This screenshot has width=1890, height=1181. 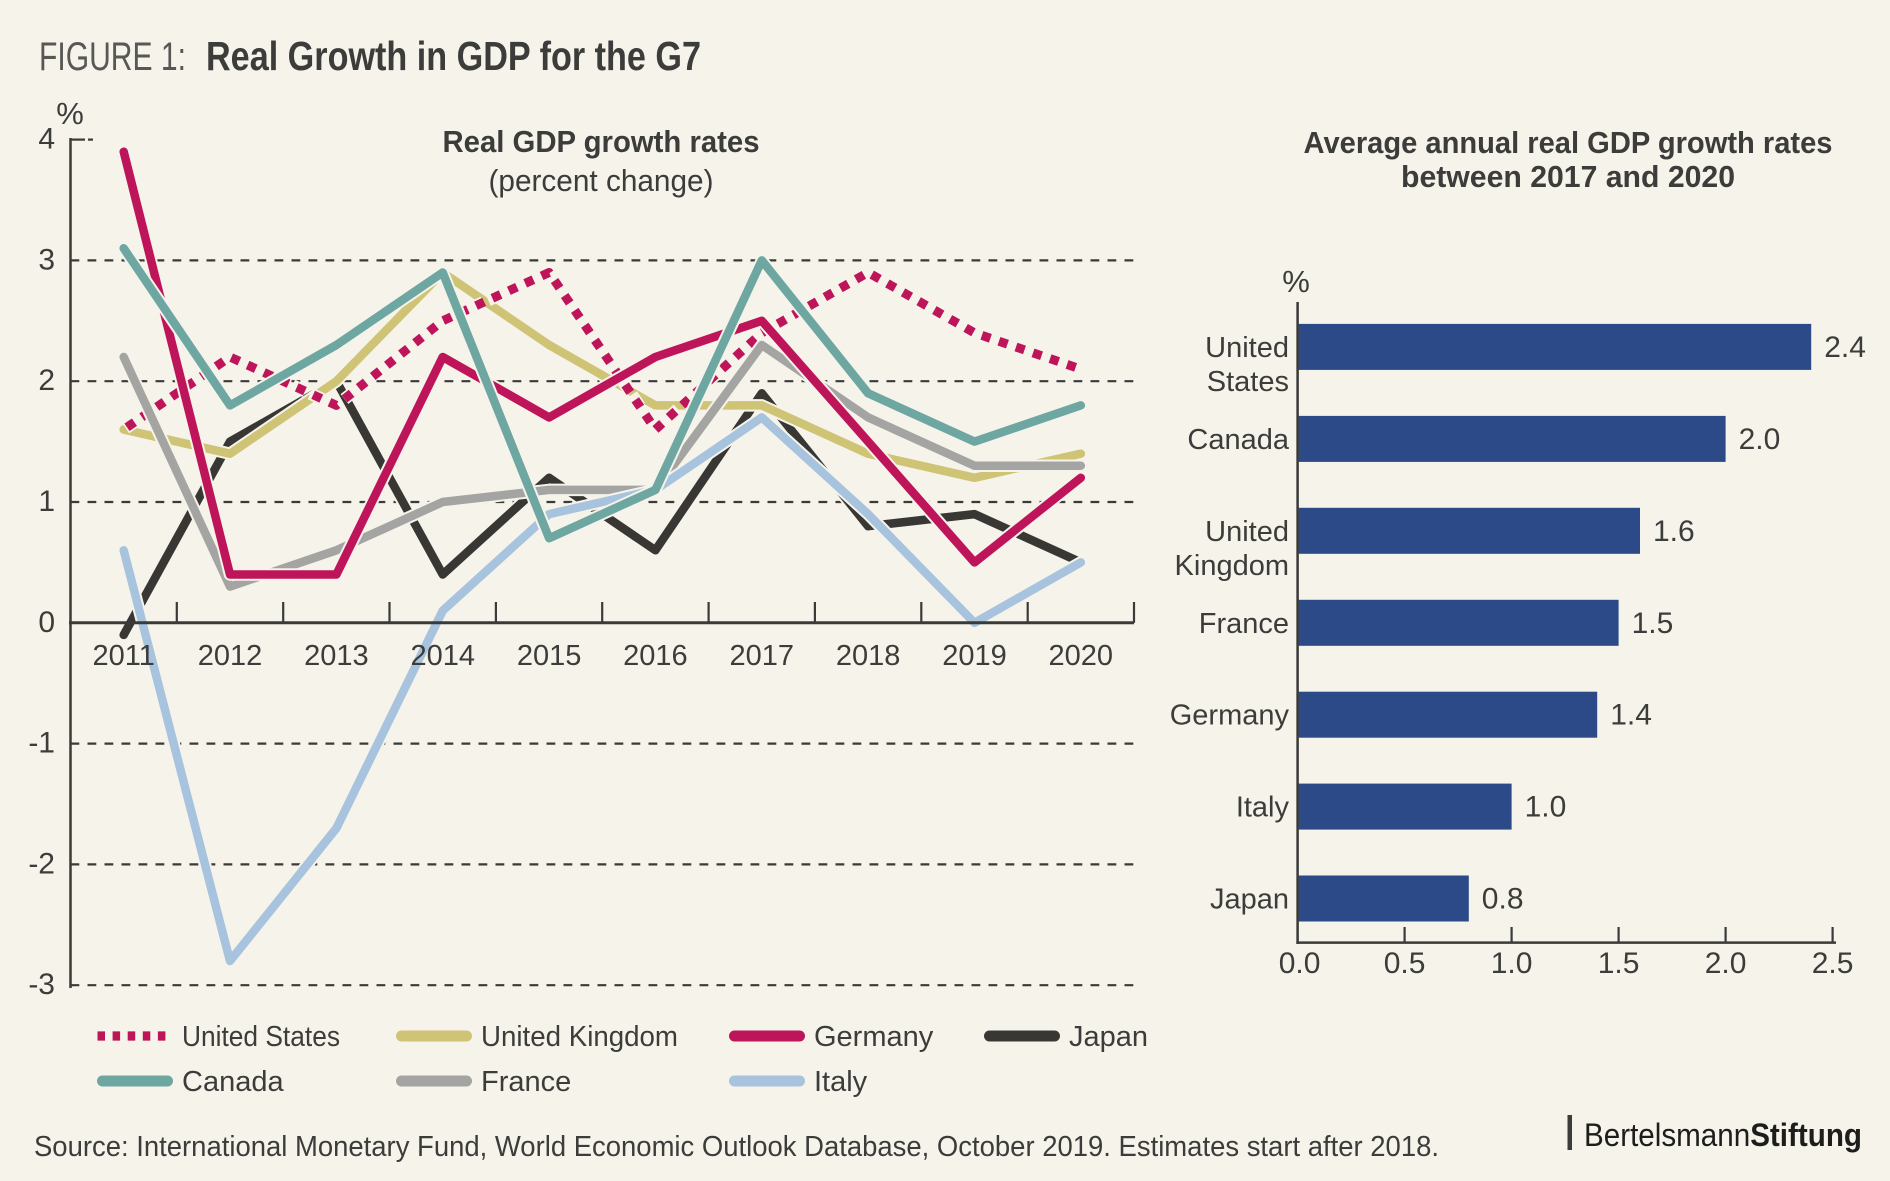 What do you see at coordinates (762, 656) in the screenshot?
I see `svg-text: 2017` at bounding box center [762, 656].